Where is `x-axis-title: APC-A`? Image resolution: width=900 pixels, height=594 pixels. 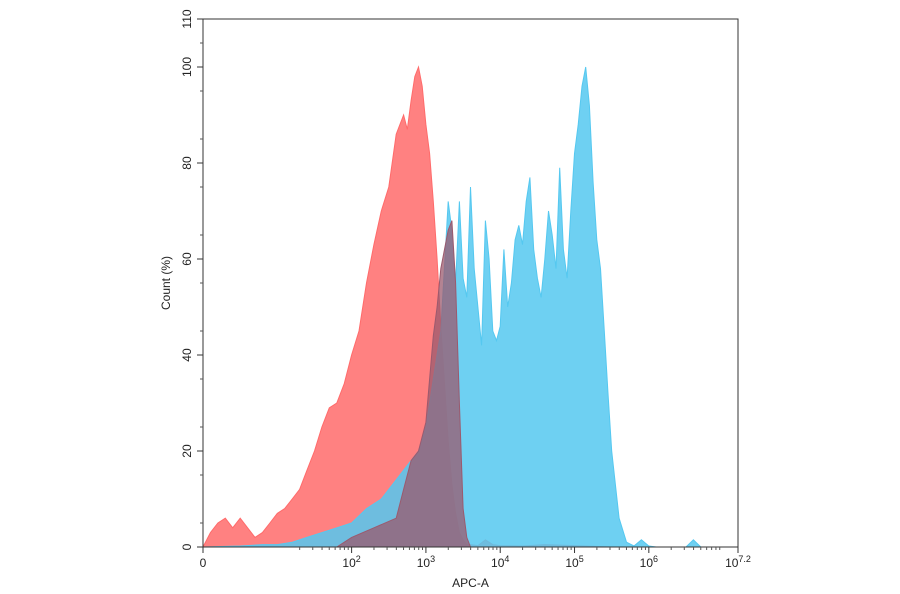 x-axis-title: APC-A is located at coordinates (470, 583).